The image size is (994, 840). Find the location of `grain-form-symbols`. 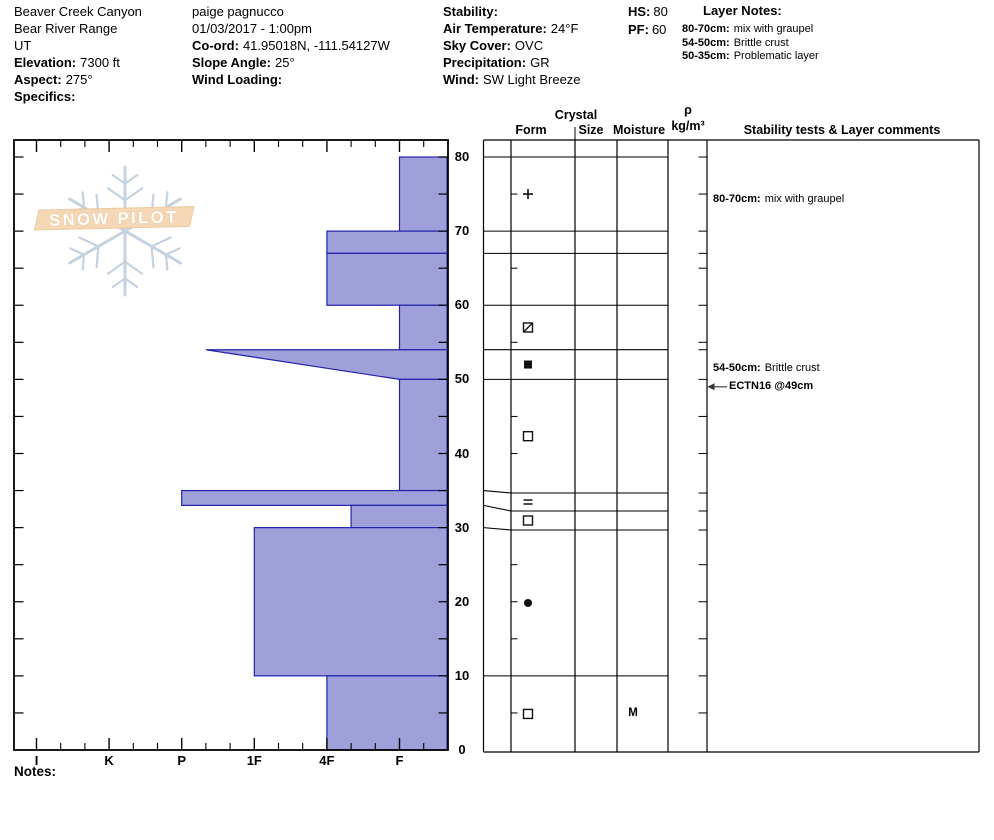

grain-form-symbols is located at coordinates (528, 454).